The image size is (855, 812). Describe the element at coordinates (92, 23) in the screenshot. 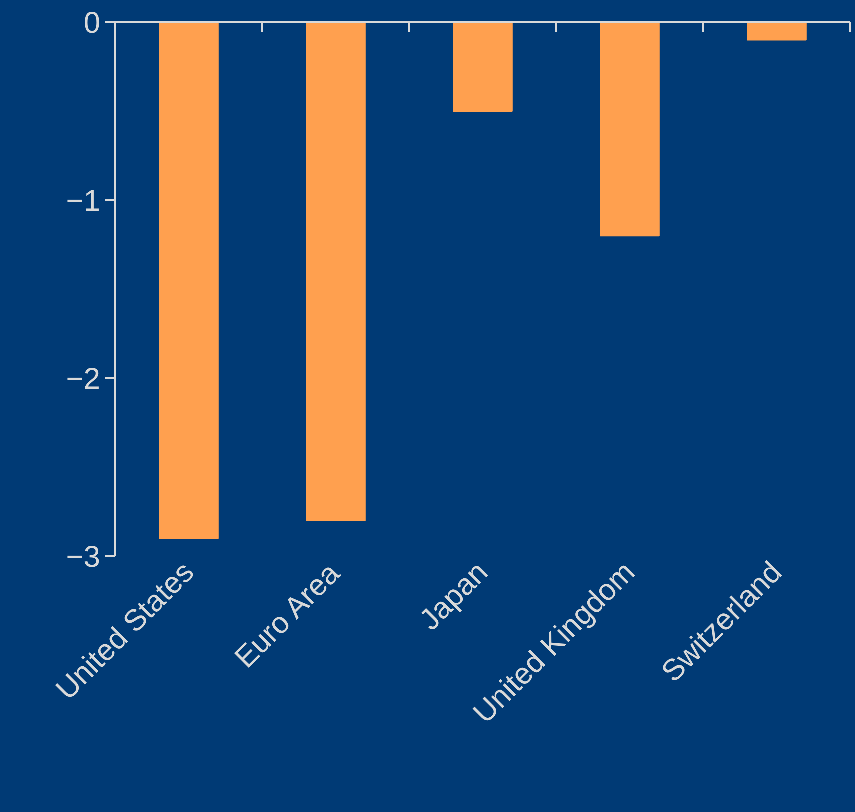

I see `y-tick-label: 0` at that location.